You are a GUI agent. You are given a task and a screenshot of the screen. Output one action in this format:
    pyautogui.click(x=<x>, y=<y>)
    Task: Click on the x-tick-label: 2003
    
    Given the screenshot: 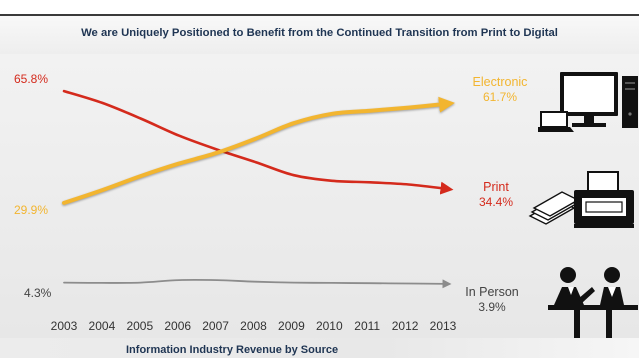 What is the action you would take?
    pyautogui.click(x=64, y=326)
    